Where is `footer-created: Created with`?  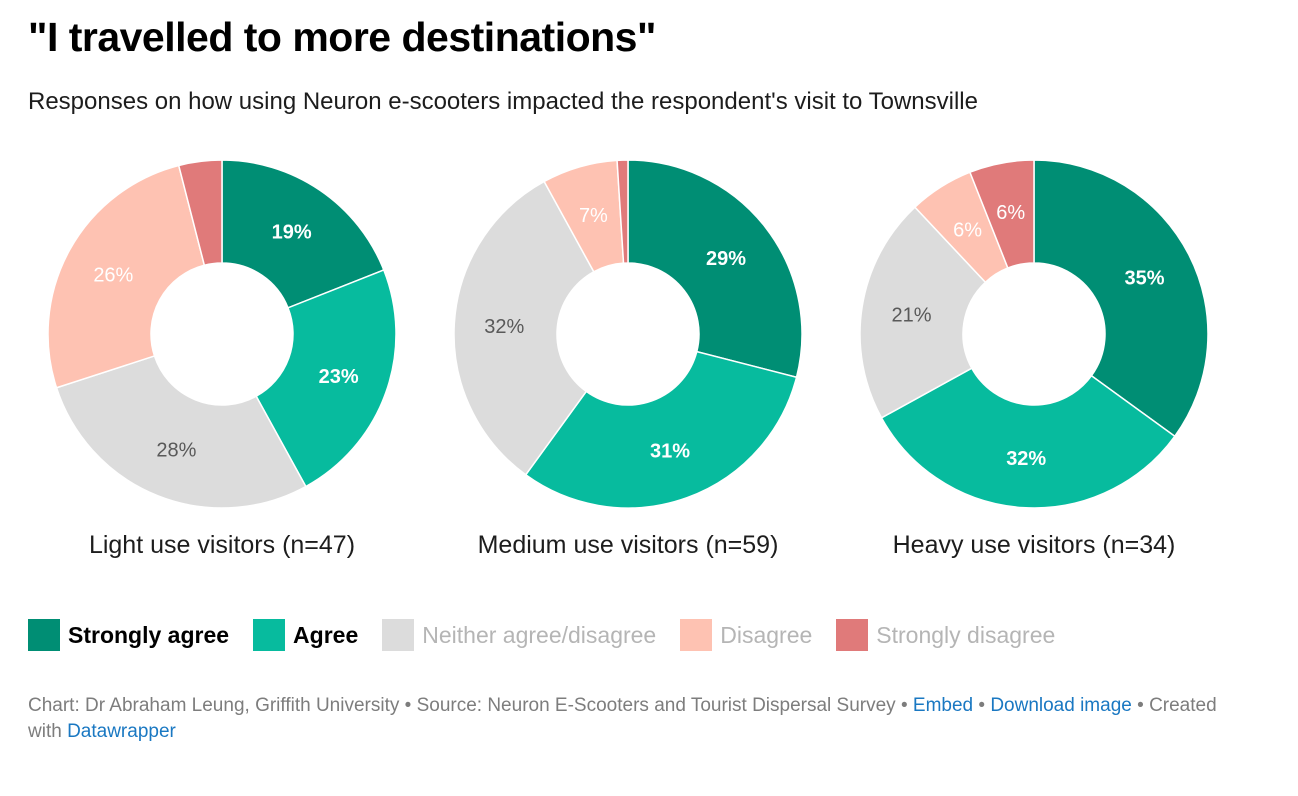
footer-created: Created with is located at coordinates (622, 718).